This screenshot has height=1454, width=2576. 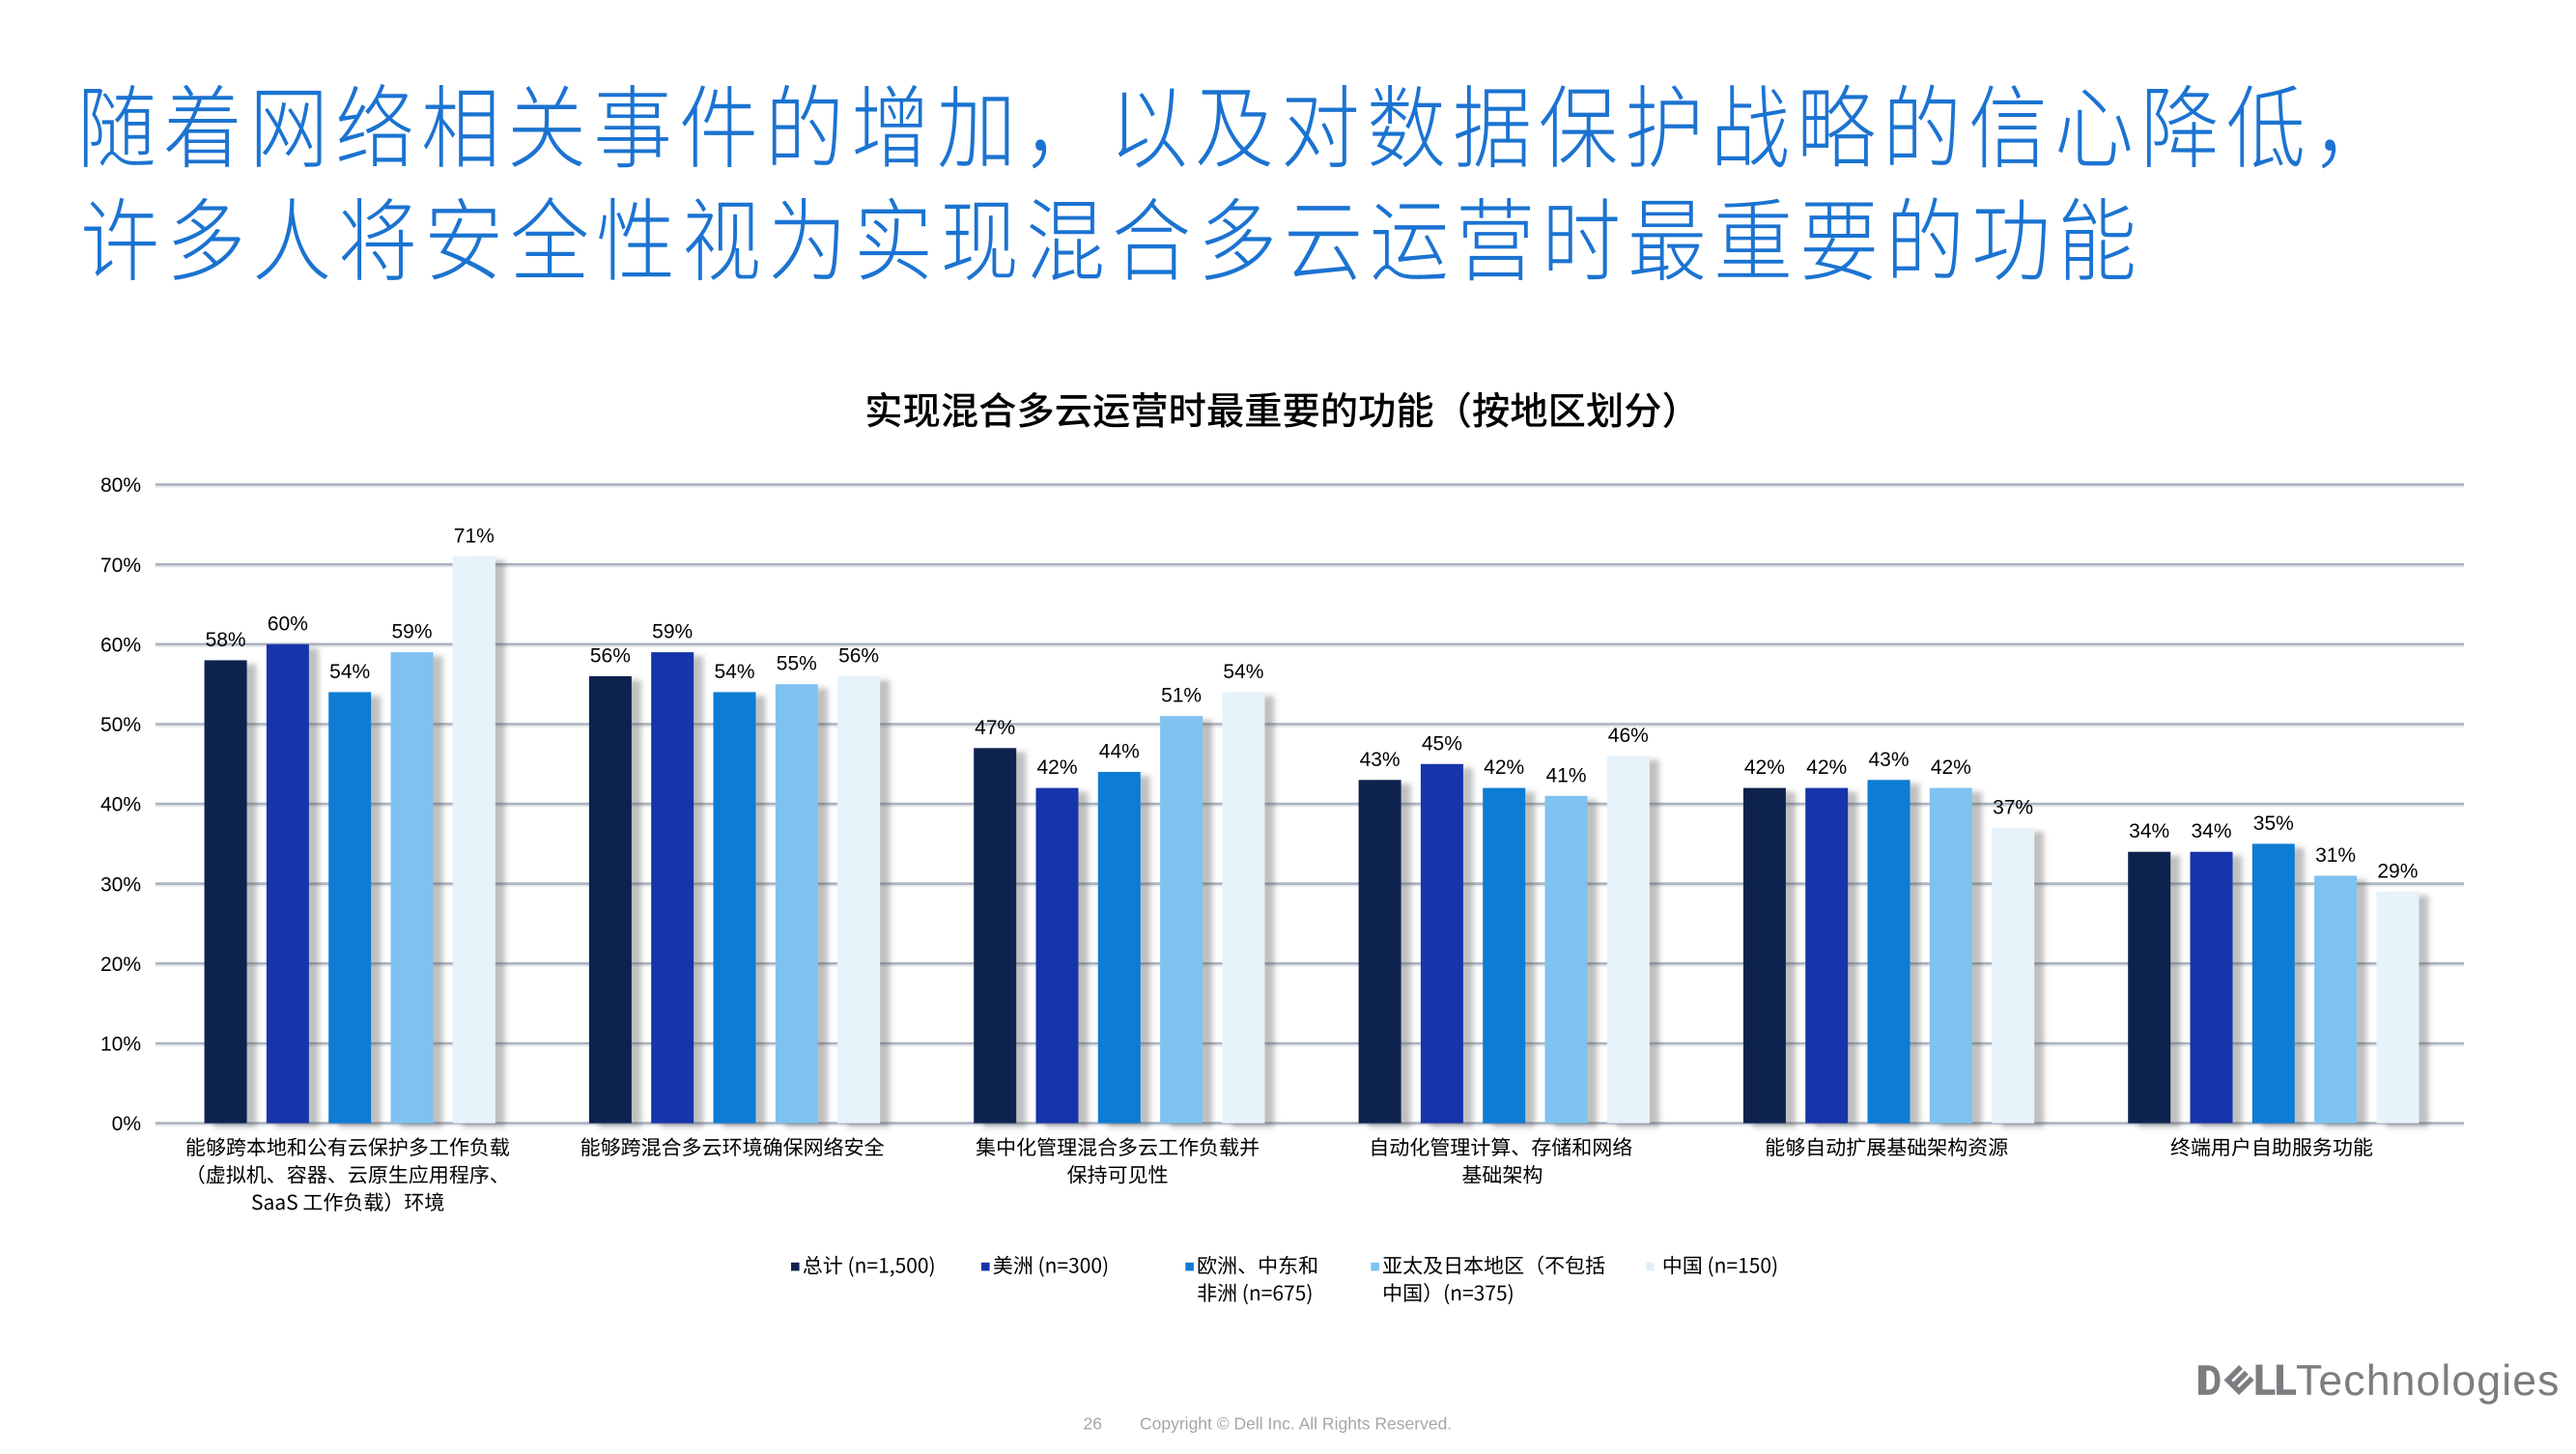 What do you see at coordinates (226, 640) in the screenshot?
I see `svg-text: 58%` at bounding box center [226, 640].